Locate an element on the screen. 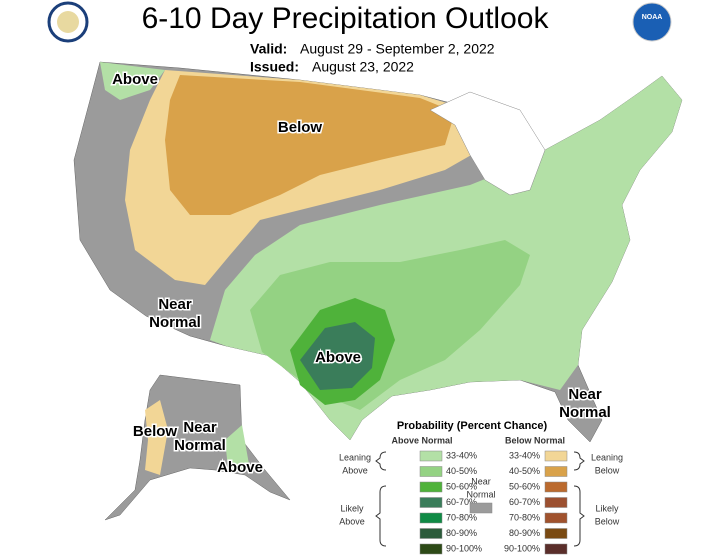 The width and height of the screenshot is (719, 557). above-northwest is located at coordinates (132, 81).